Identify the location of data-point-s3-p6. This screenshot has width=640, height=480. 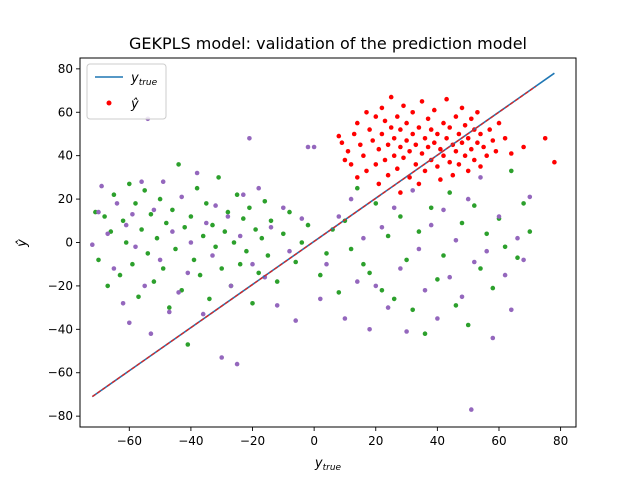
(120, 275).